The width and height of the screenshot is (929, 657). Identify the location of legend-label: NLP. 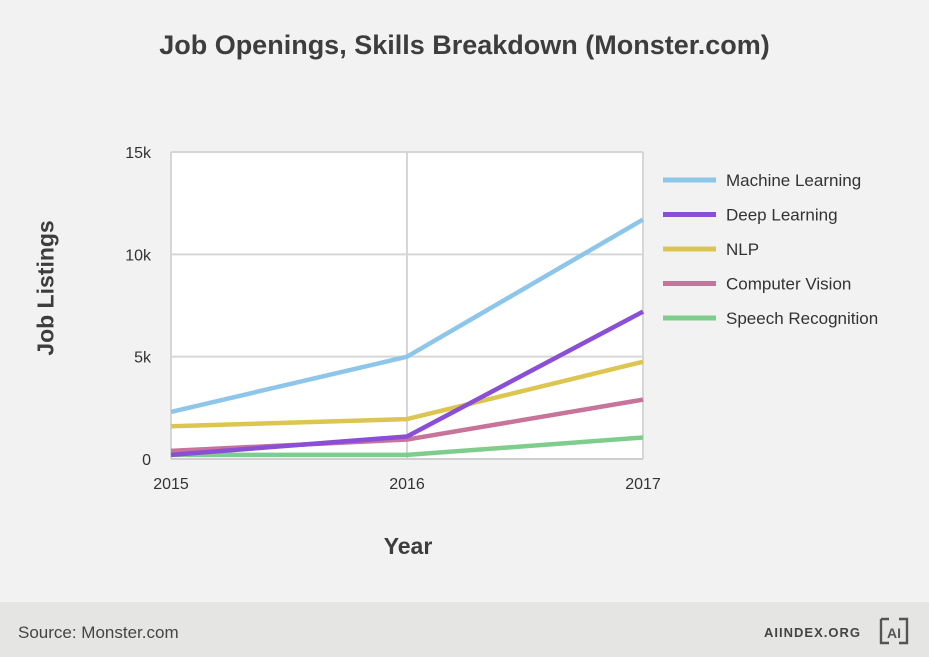
(742, 249).